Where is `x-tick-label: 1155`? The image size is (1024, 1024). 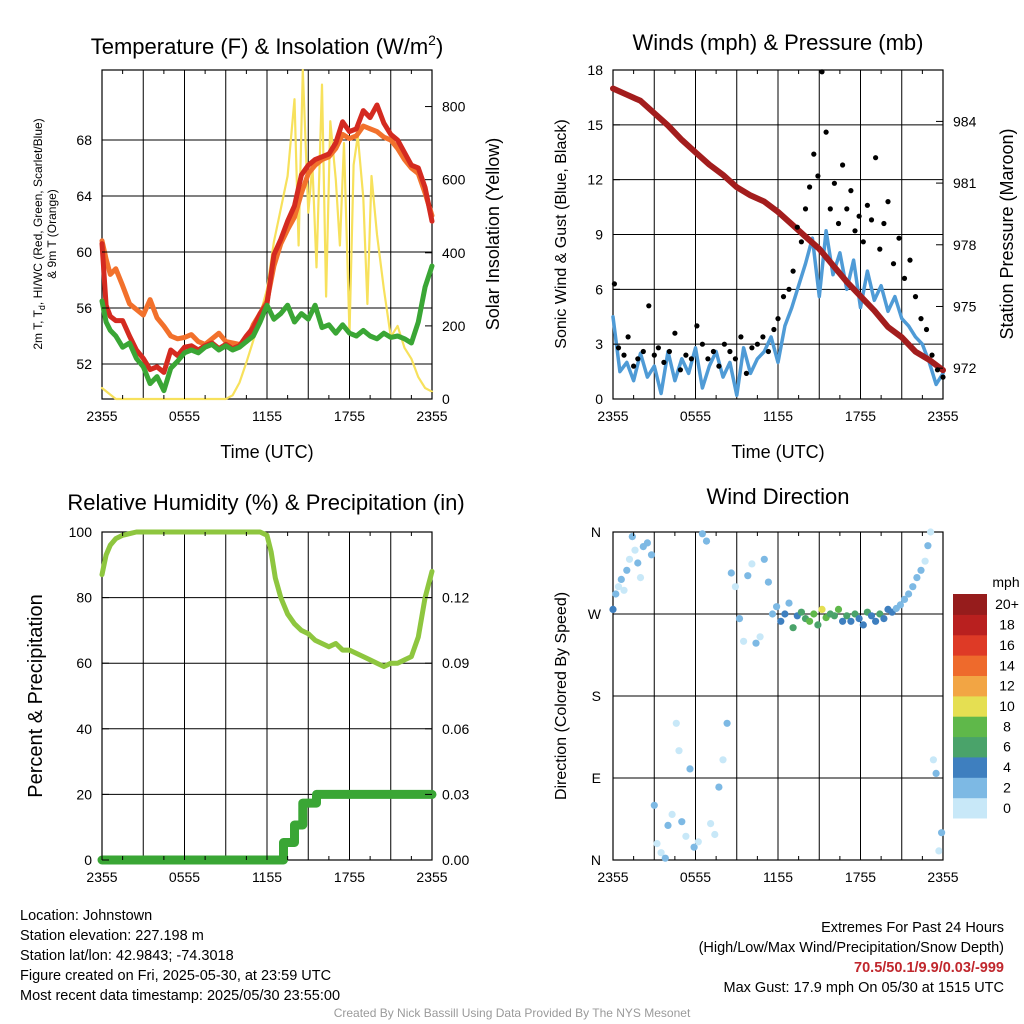
x-tick-label: 1155 is located at coordinates (778, 877).